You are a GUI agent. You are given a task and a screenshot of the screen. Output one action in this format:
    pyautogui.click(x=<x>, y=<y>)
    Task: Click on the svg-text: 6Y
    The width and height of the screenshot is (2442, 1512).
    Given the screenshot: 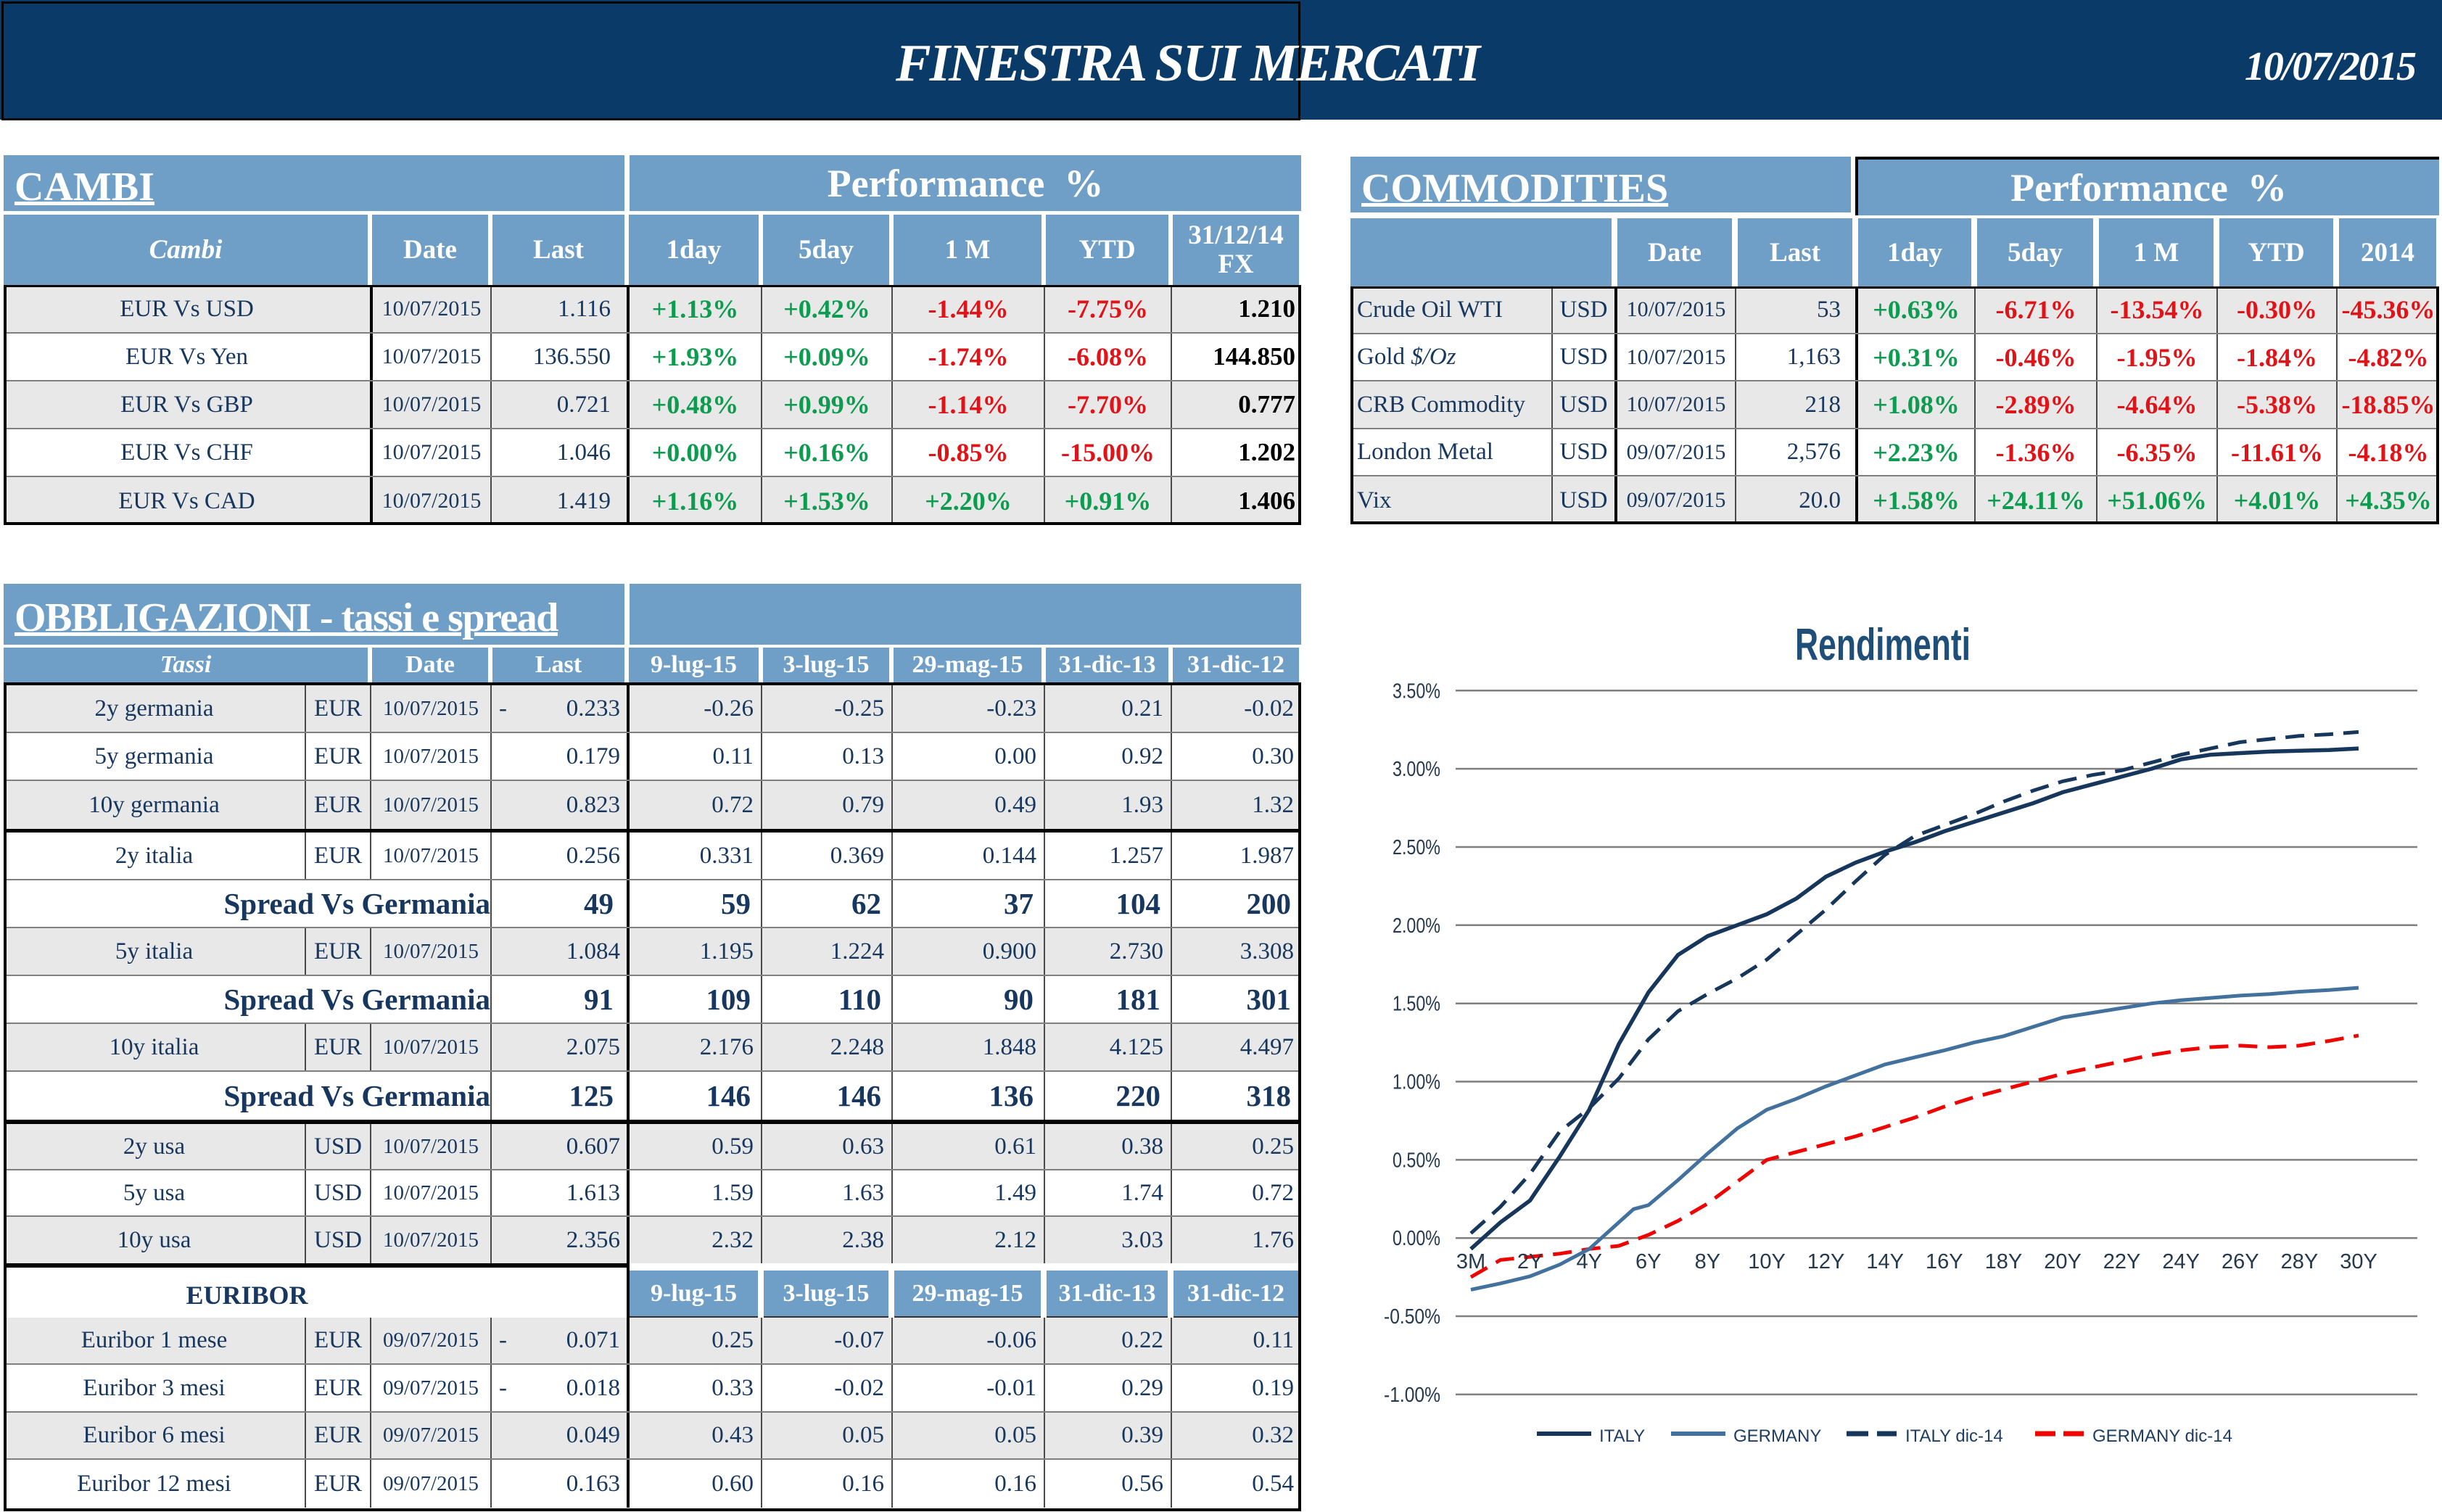 What is the action you would take?
    pyautogui.click(x=1648, y=1261)
    